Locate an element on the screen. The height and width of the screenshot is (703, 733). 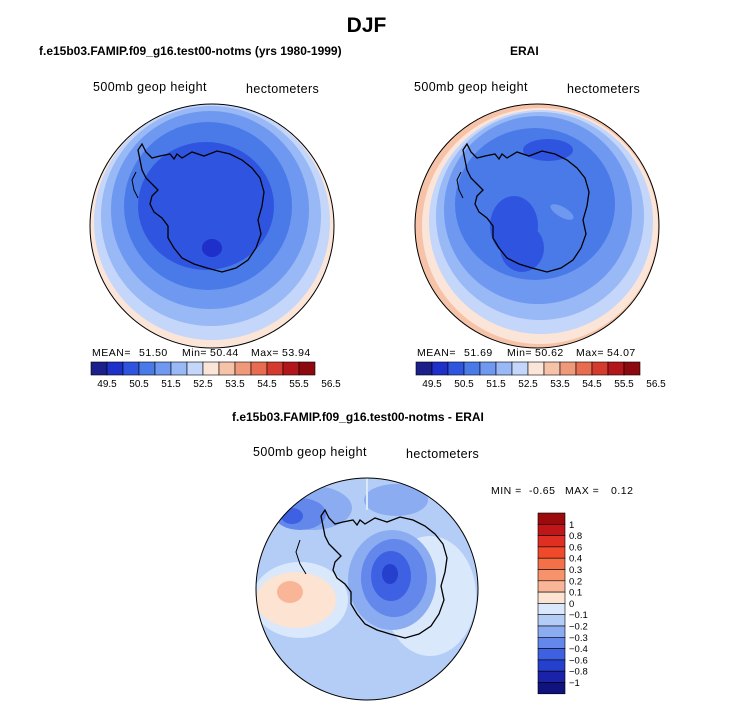
erai-map is located at coordinates (537, 226).